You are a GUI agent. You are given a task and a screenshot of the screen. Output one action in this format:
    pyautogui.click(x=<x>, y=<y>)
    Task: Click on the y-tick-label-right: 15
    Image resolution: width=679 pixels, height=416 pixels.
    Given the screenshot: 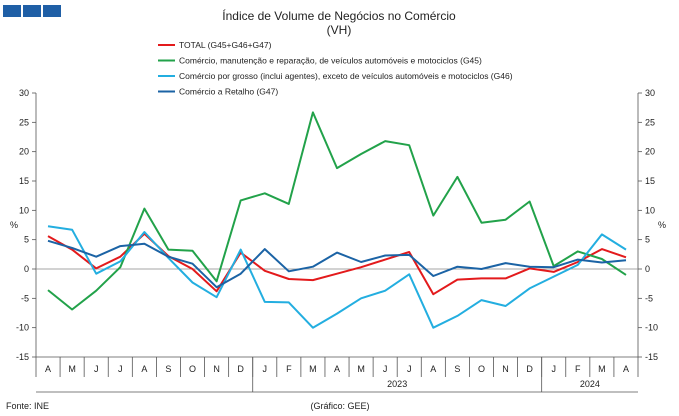 What is the action you would take?
    pyautogui.click(x=650, y=181)
    